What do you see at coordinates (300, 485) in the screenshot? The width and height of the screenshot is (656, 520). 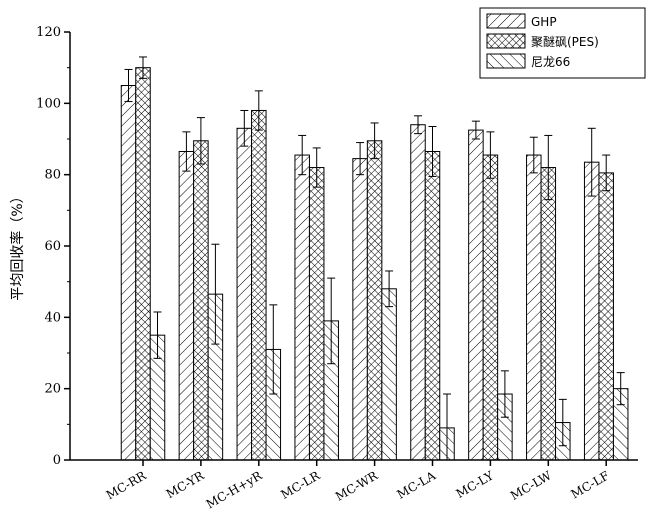 I see `x-tick-label: MC-LR` at bounding box center [300, 485].